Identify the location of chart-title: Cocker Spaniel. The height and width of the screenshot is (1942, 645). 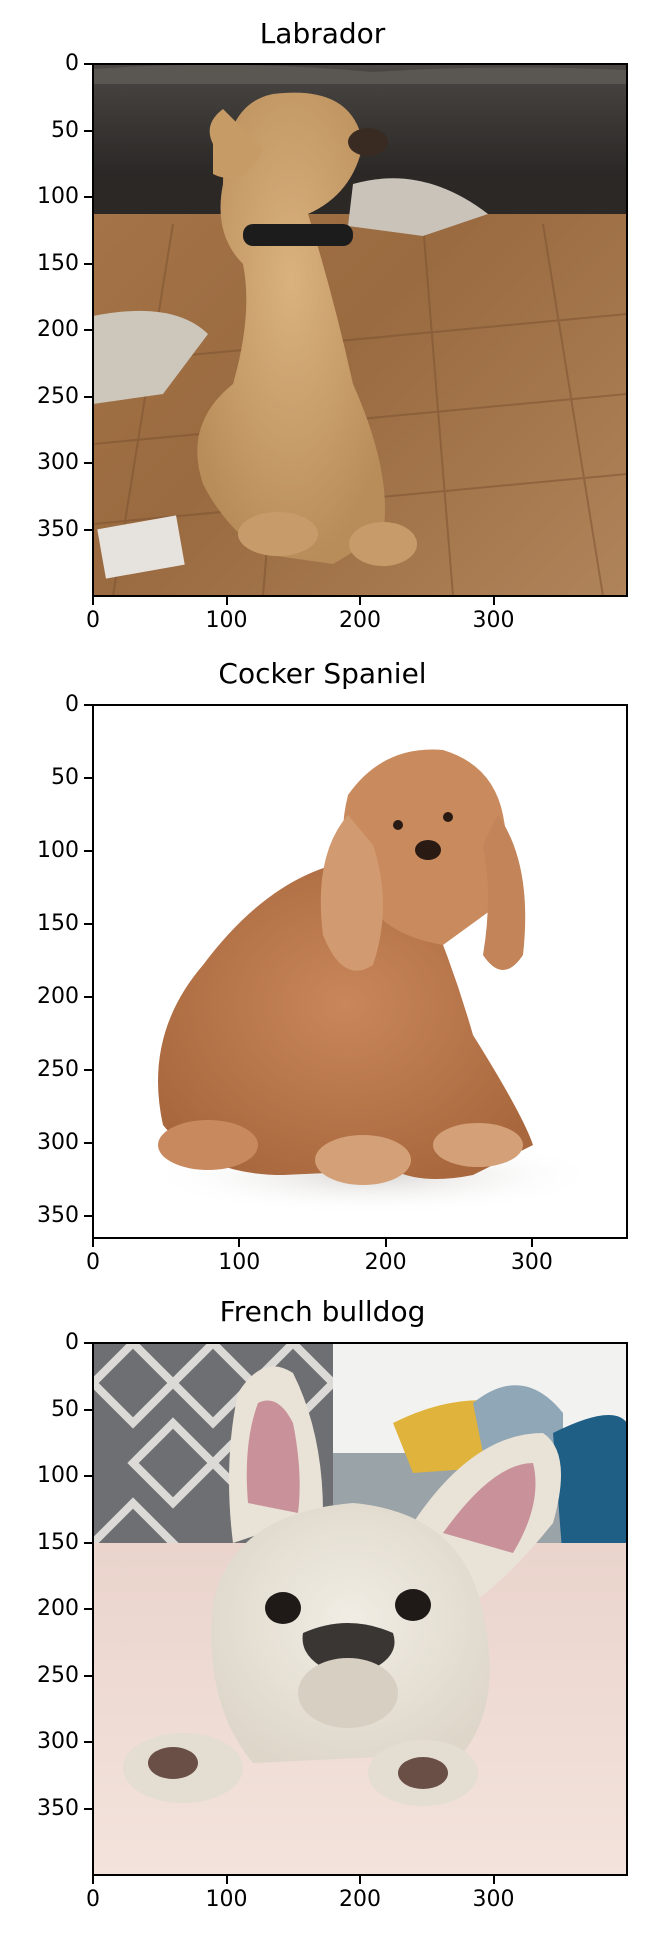
(322, 673).